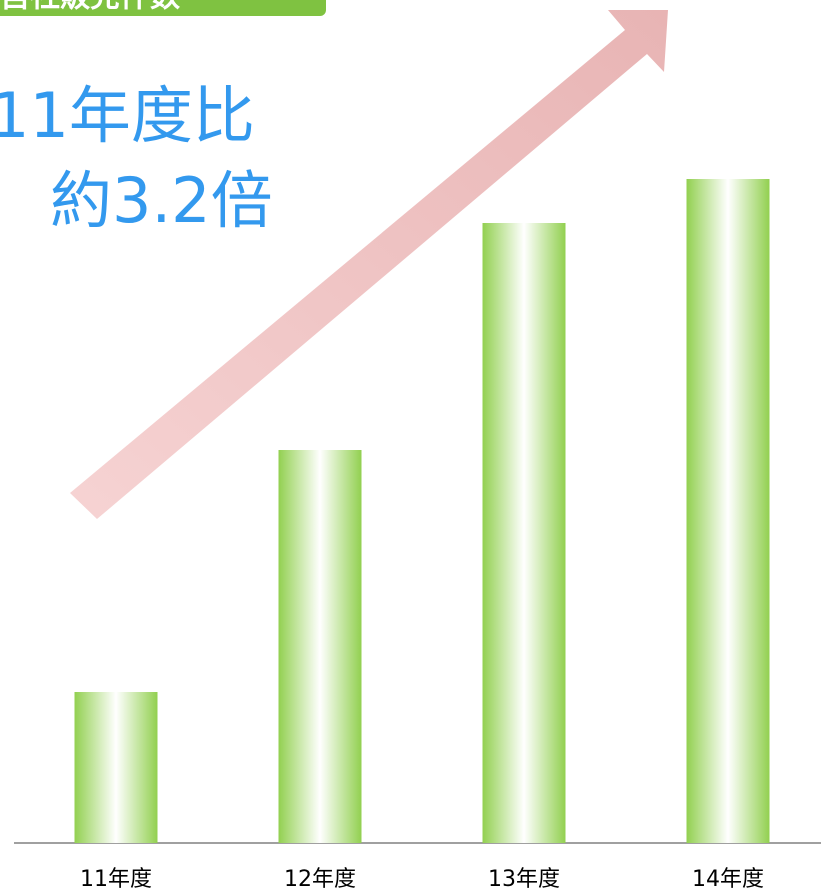 Image resolution: width=821 pixels, height=892 pixels. I want to click on x-tick-label: 13年度, so click(524, 879).